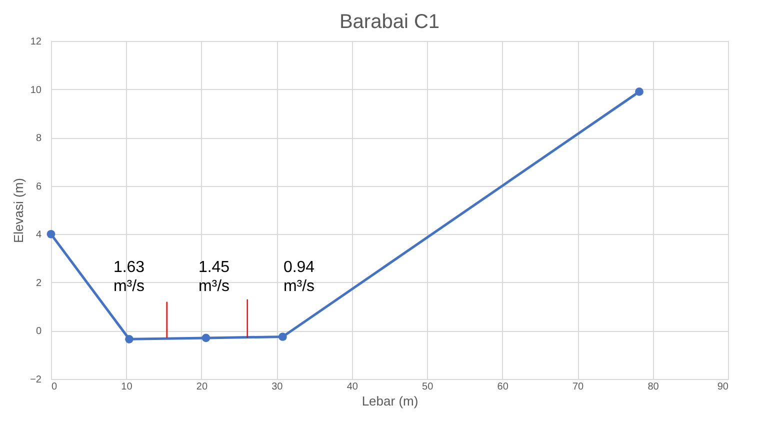  I want to click on y-tick-label: 2, so click(39, 283).